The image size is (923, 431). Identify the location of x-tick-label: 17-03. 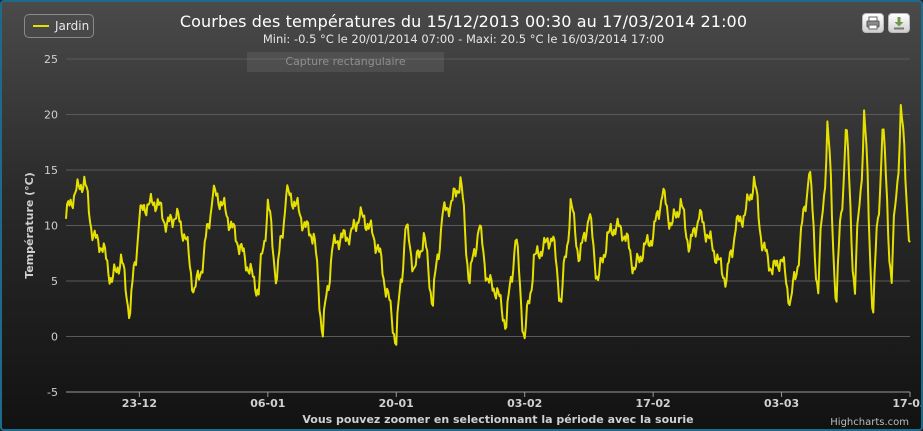
(906, 403).